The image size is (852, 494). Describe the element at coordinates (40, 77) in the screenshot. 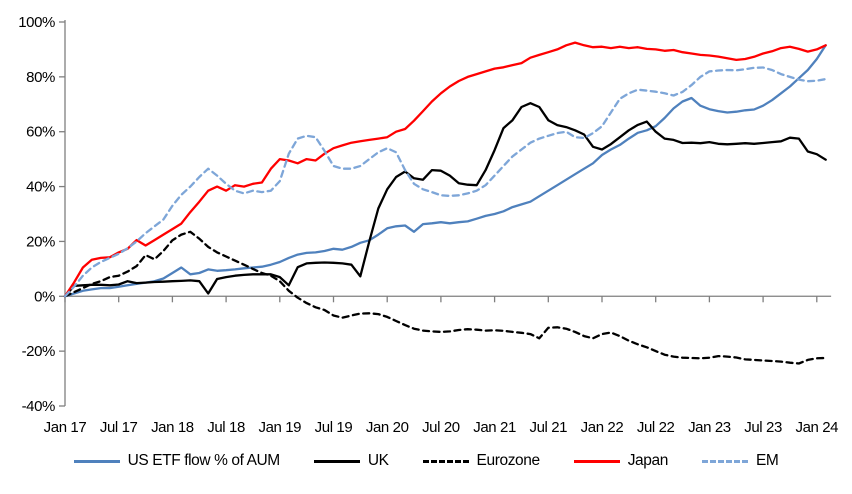

I see `y-tick-label: 80%` at that location.